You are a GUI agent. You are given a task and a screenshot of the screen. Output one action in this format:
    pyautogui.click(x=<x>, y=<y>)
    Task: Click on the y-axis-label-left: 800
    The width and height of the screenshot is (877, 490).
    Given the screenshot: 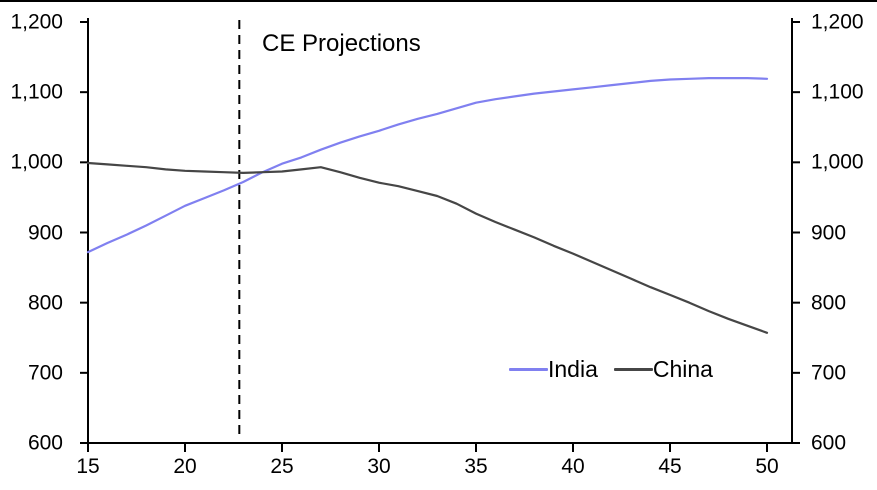 What is the action you would take?
    pyautogui.click(x=45, y=303)
    